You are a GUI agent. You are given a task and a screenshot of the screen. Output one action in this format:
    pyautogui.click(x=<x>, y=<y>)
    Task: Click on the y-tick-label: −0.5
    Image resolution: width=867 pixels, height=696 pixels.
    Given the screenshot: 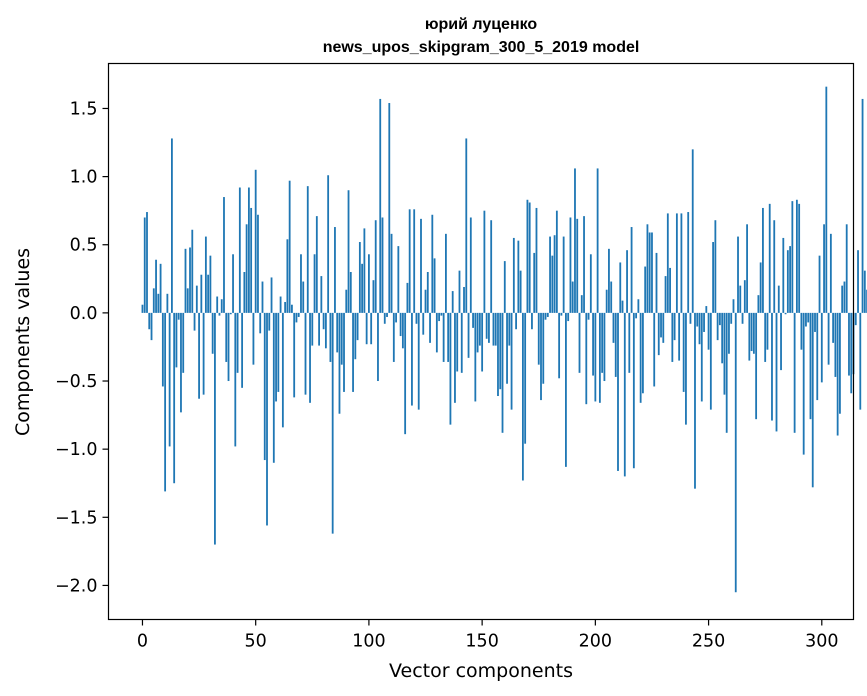 What is the action you would take?
    pyautogui.click(x=76, y=382)
    